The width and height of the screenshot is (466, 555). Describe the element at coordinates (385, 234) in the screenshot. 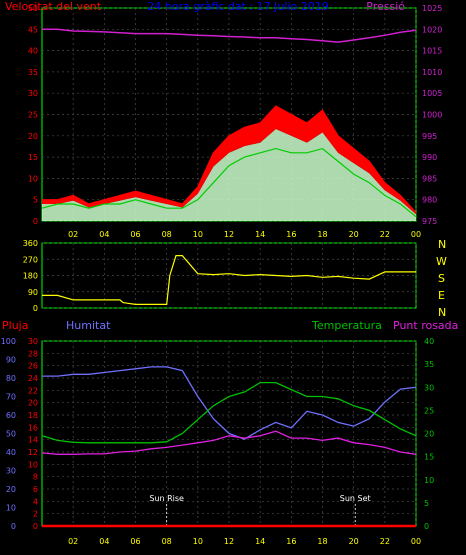

I see `wind-x-tick-label: 22` at that location.